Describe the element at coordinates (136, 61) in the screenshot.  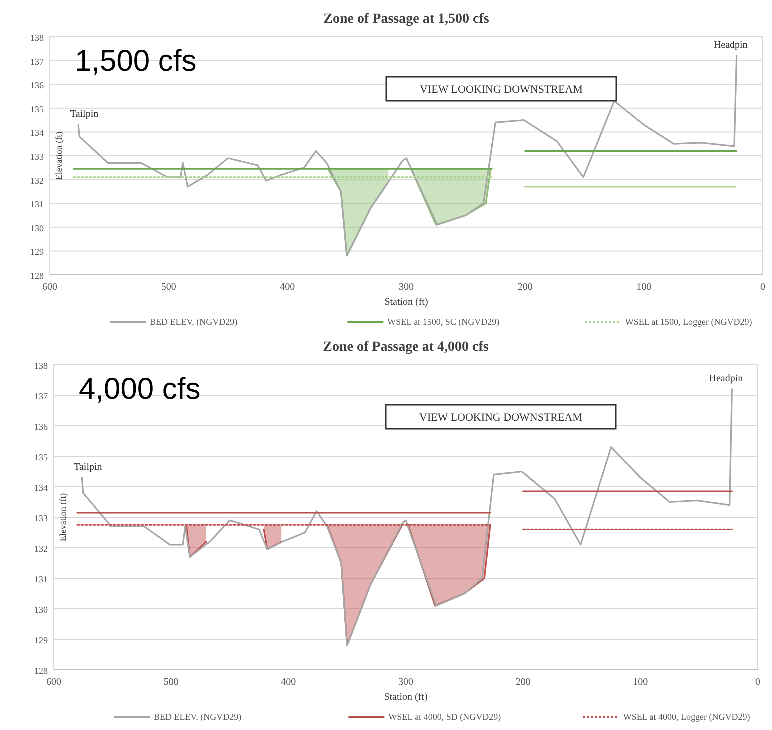
I see `annotation: 1,500 cfs` at that location.